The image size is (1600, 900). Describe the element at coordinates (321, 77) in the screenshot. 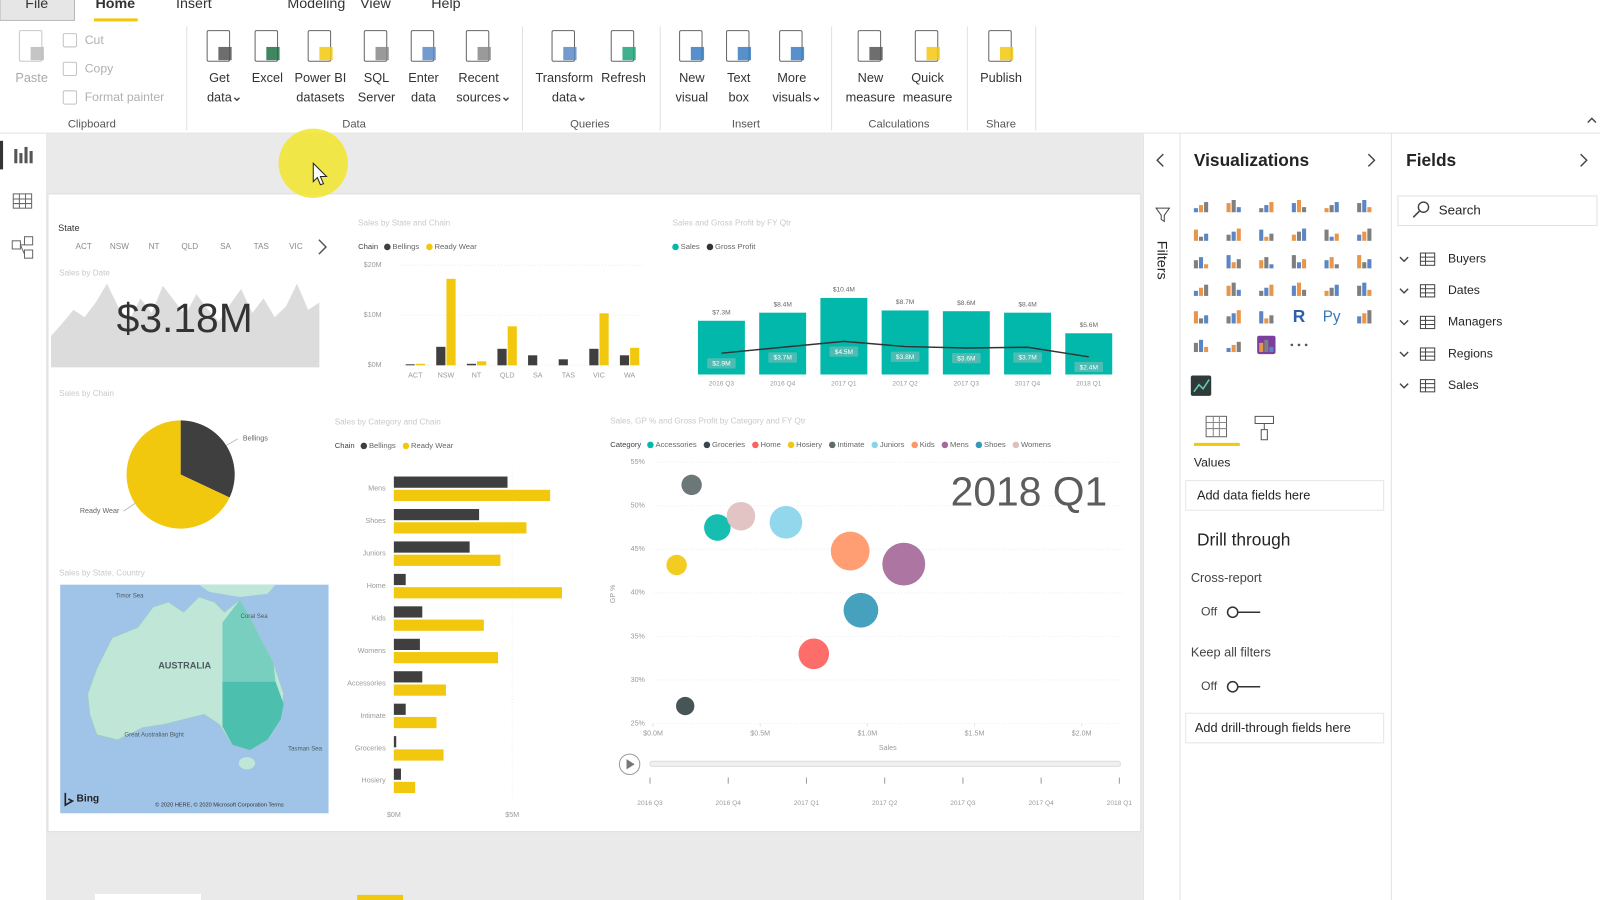

I see `ribbon-button-label: Power BI` at that location.